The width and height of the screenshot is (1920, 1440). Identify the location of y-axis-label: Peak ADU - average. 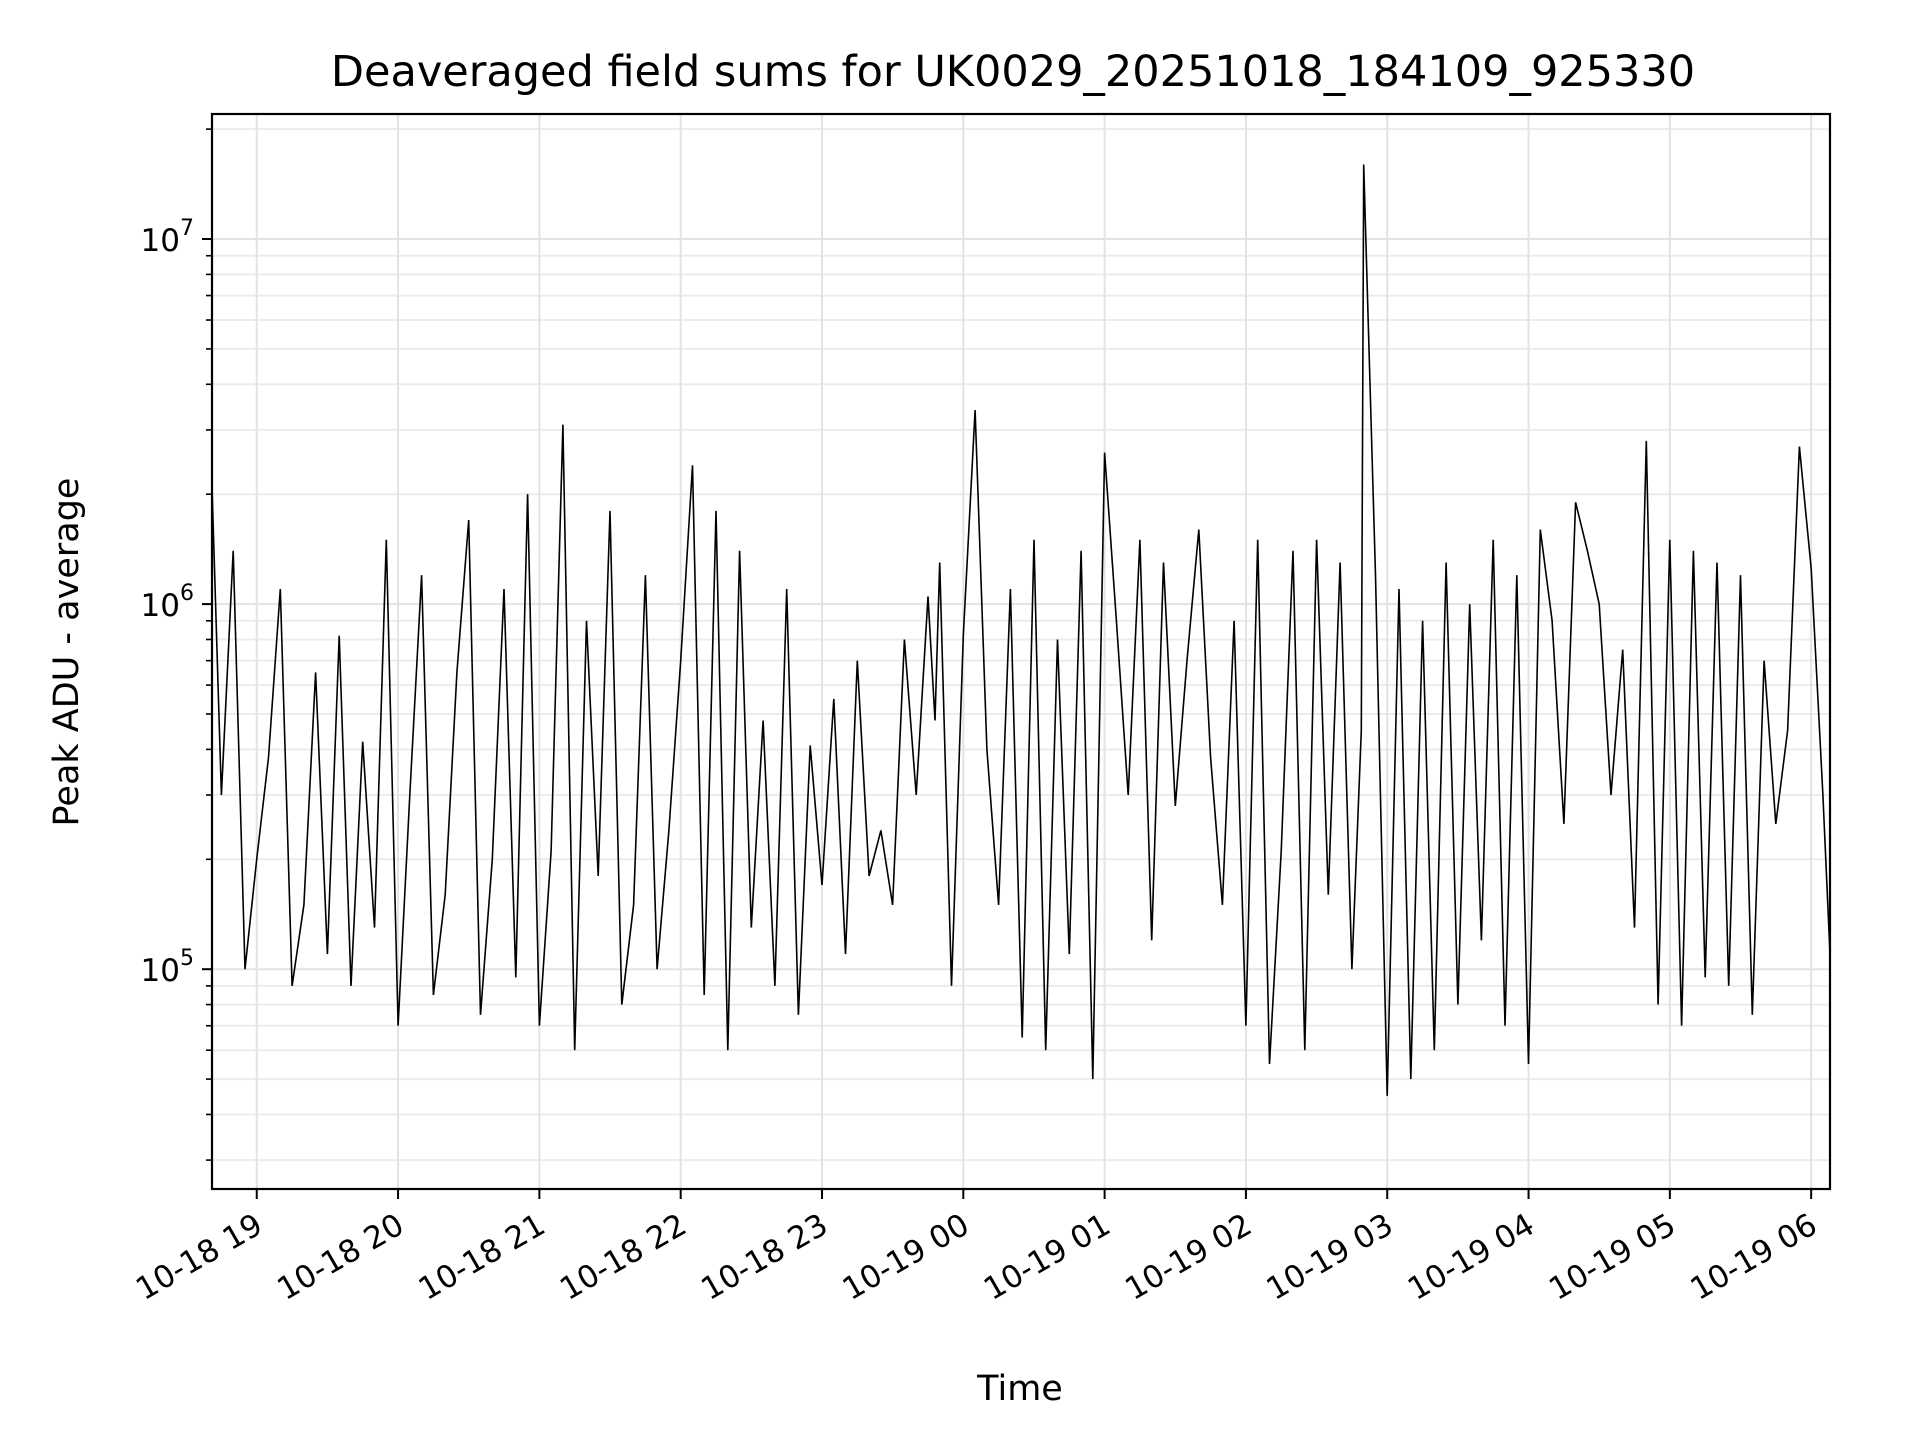
(67, 652).